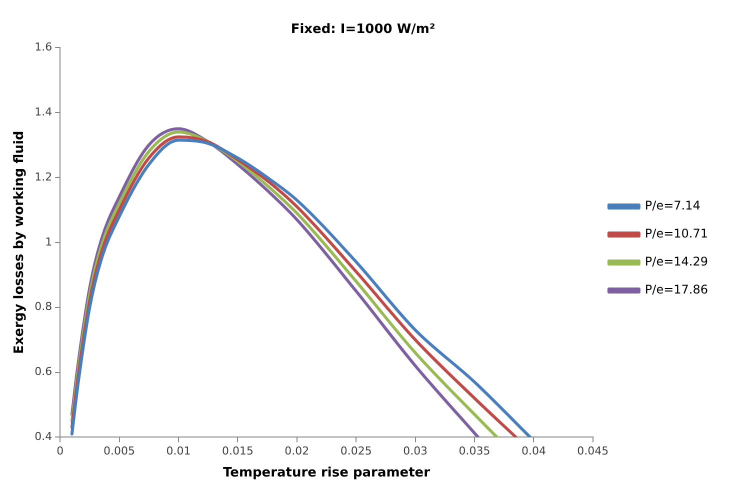 This screenshot has height=493, width=736. What do you see at coordinates (43, 437) in the screenshot?
I see `y-tick-label: 0.4` at bounding box center [43, 437].